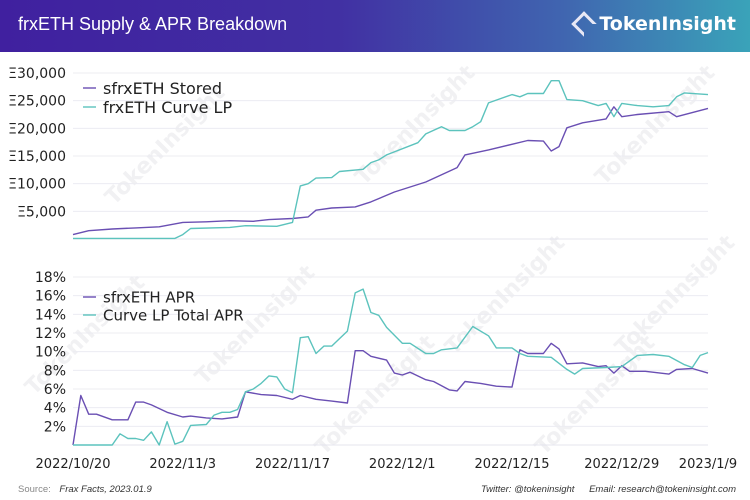 Image resolution: width=750 pixels, height=500 pixels. What do you see at coordinates (37, 74) in the screenshot?
I see `y-tick-label: Ξ30,000` at bounding box center [37, 74].